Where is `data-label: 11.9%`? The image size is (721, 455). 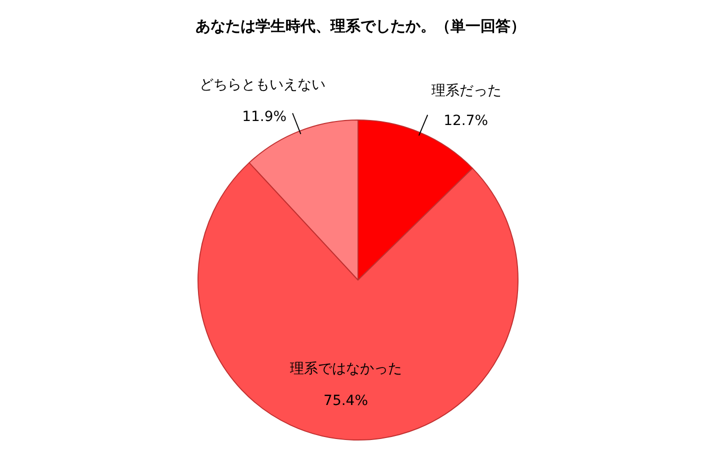 data-label: 11.9% is located at coordinates (264, 117).